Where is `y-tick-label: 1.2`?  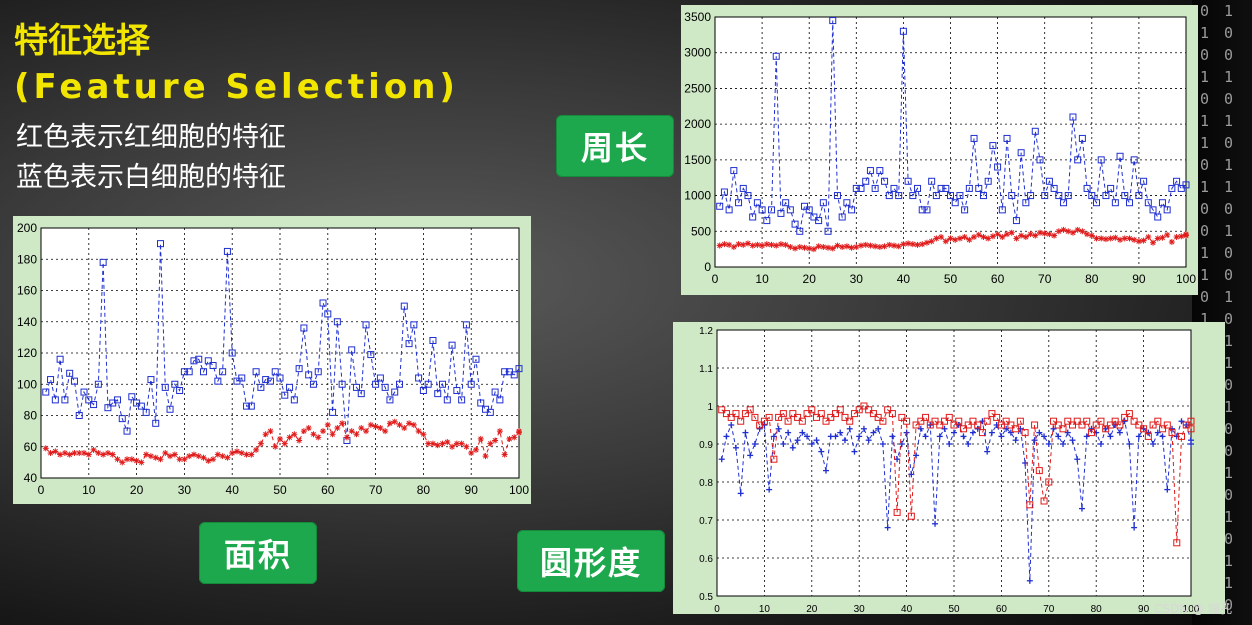 y-tick-label: 1.2 is located at coordinates (706, 331).